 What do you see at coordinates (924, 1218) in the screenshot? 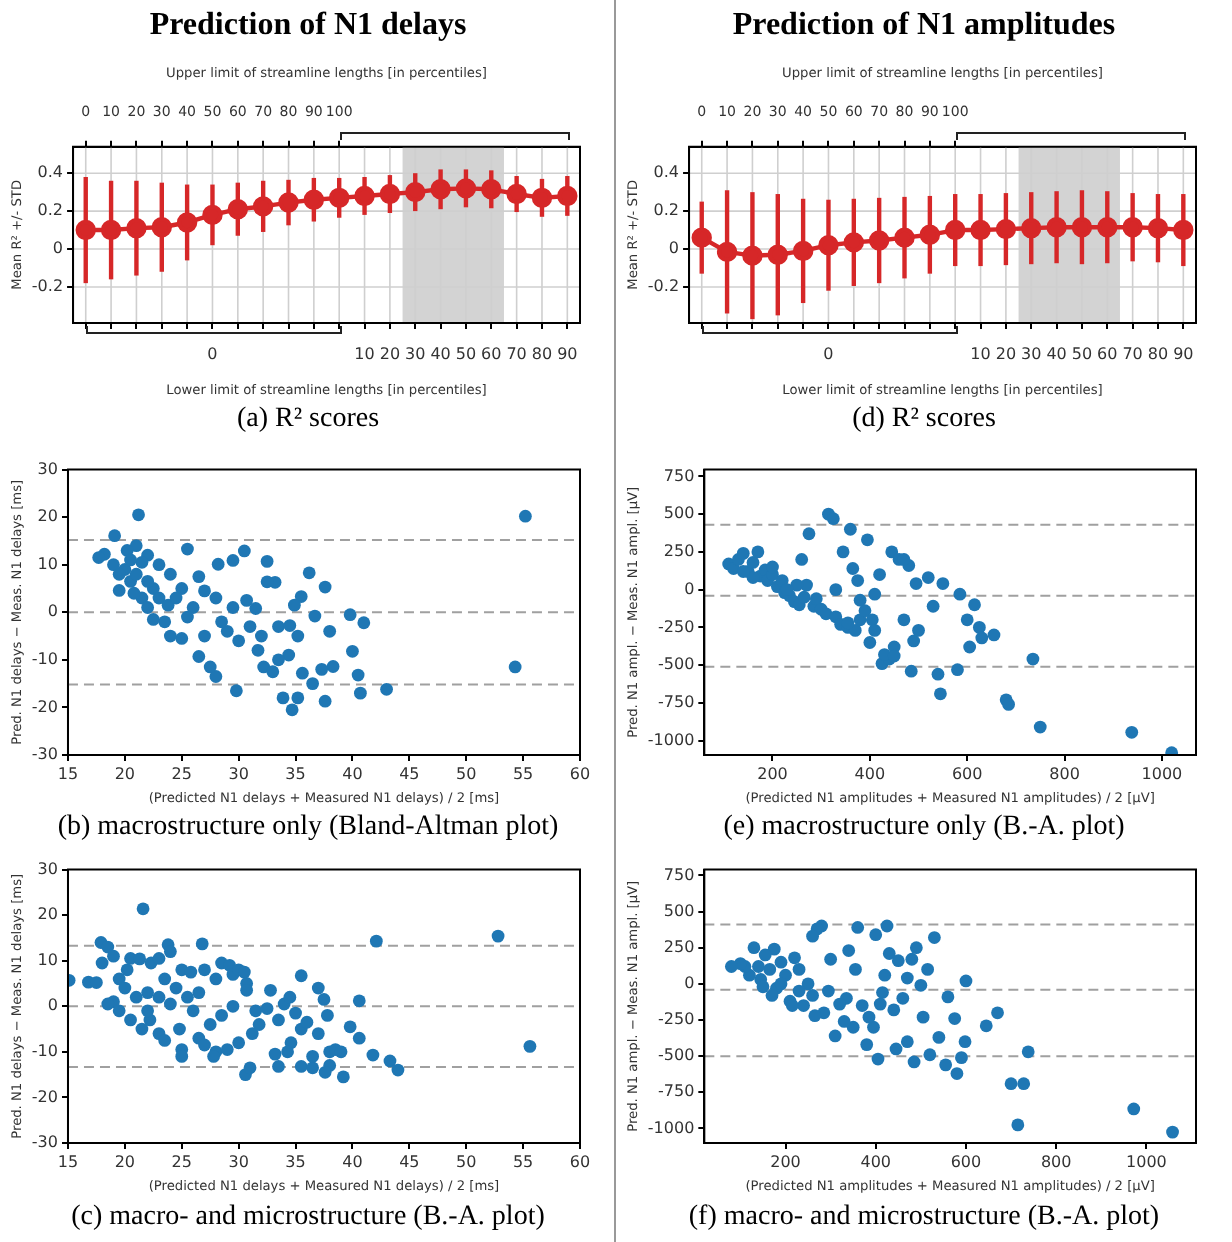
I see `text: (f) macro- and microstructure (B.-A. plot)` at bounding box center [924, 1218].